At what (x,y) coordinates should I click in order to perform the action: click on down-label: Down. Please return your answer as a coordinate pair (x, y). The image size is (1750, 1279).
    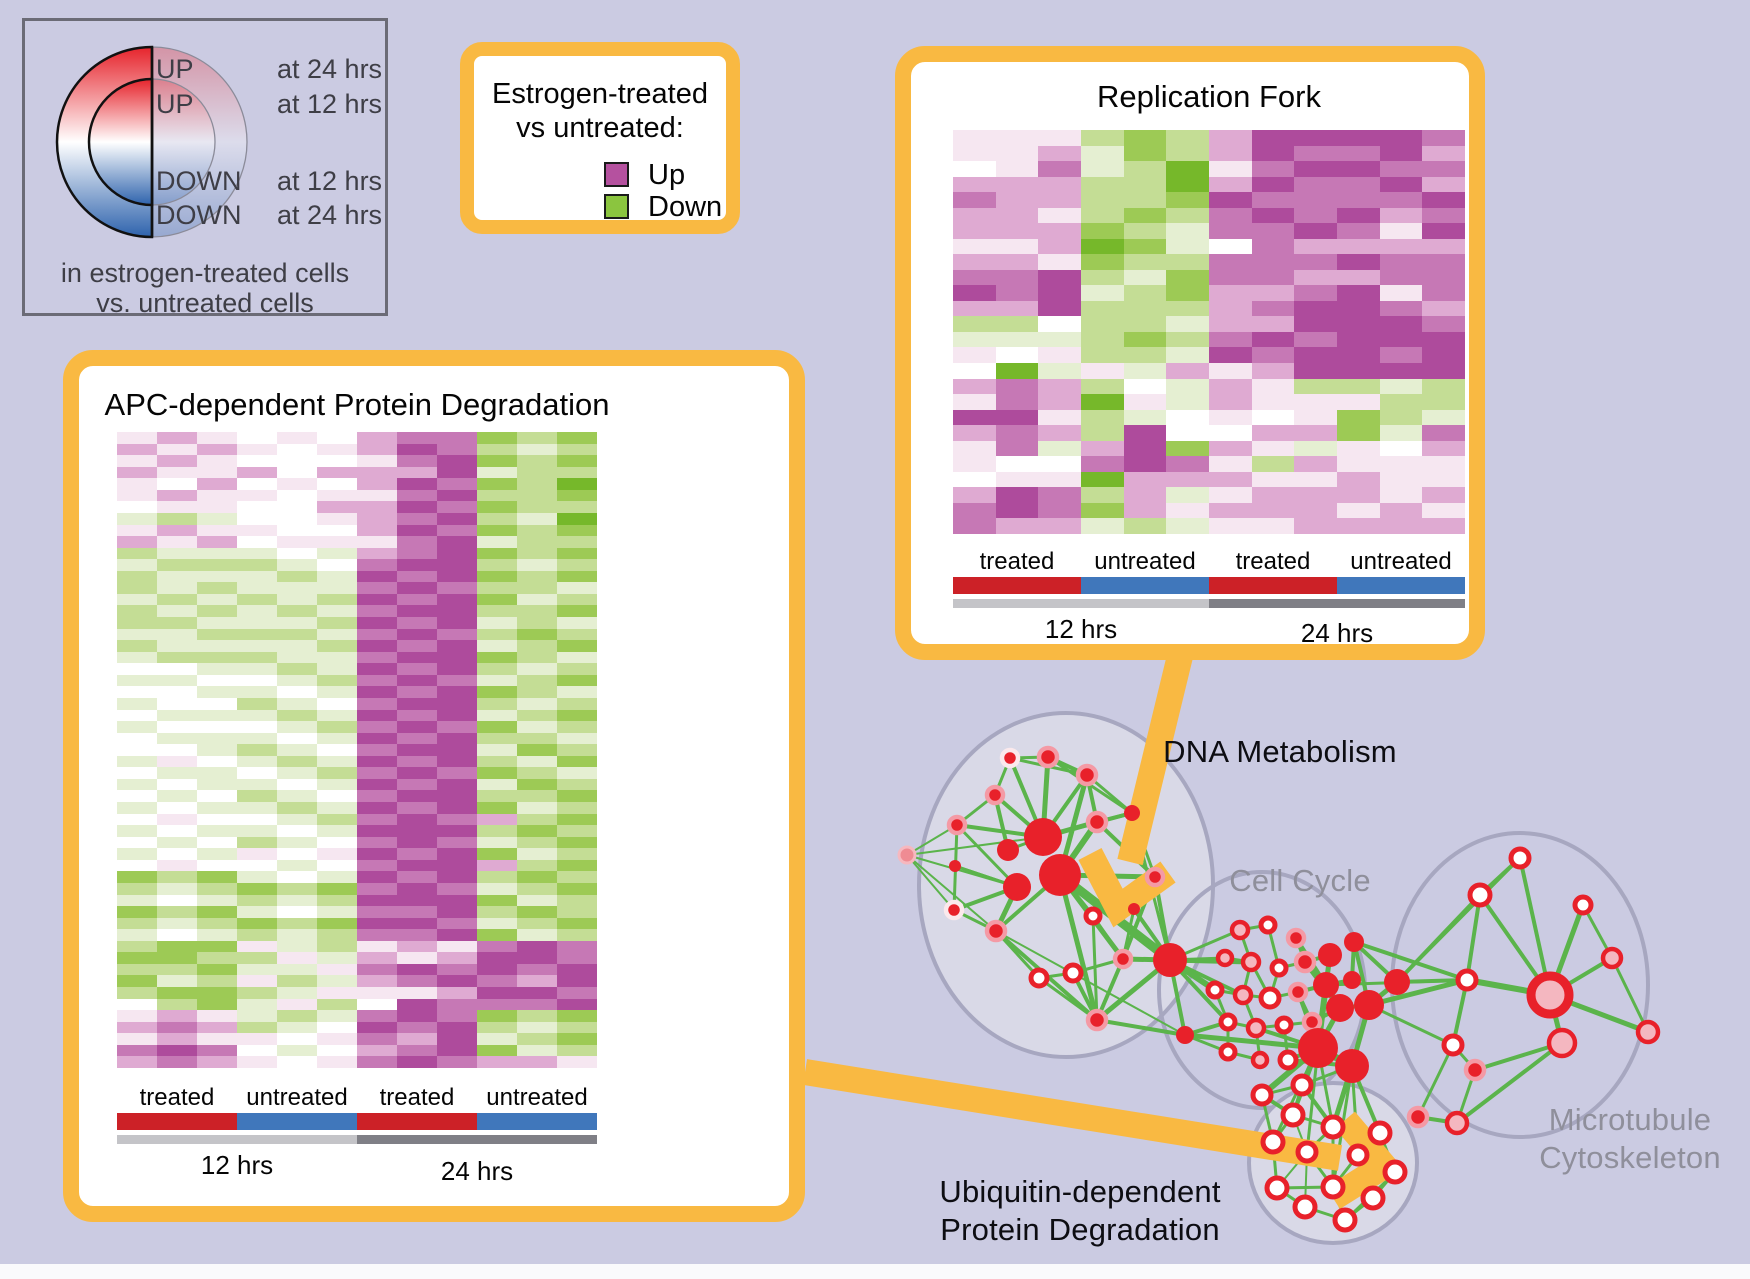
    Looking at the image, I should click on (685, 207).